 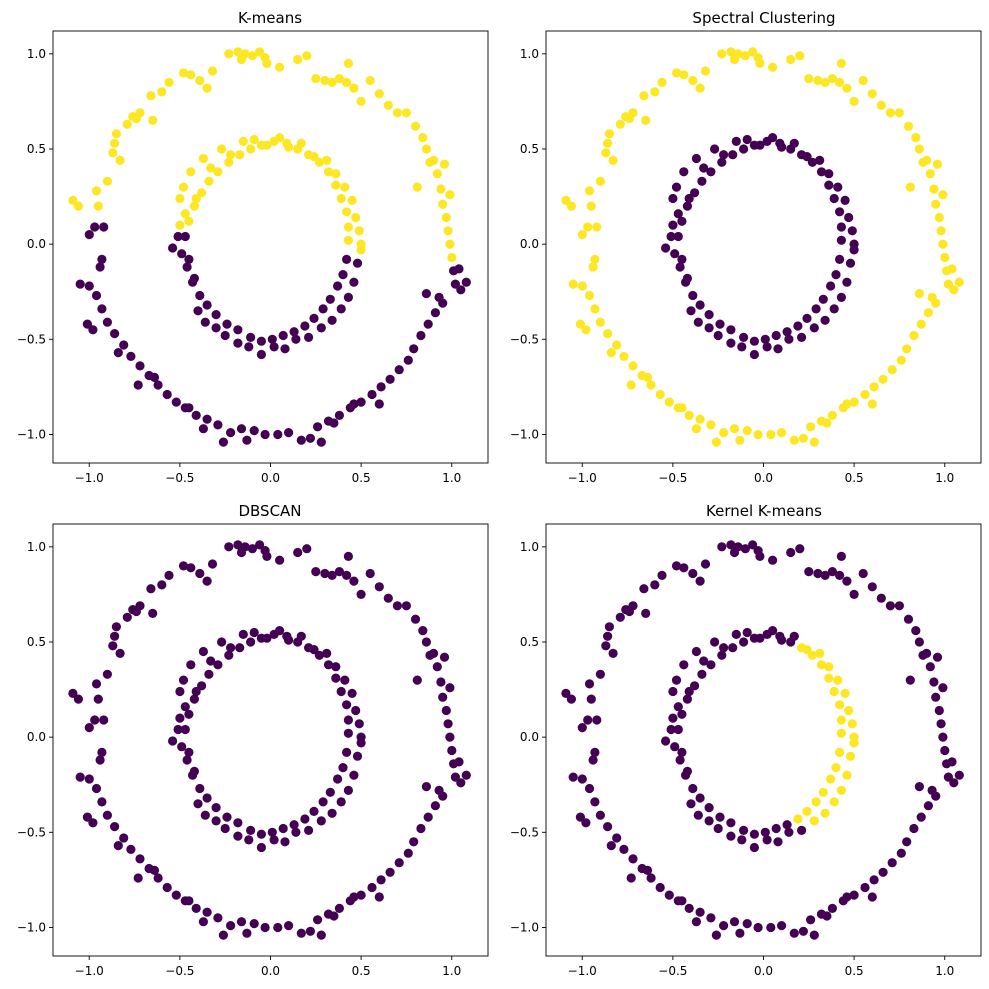 What do you see at coordinates (672, 478) in the screenshot?
I see `x-tick-label: −0.5` at bounding box center [672, 478].